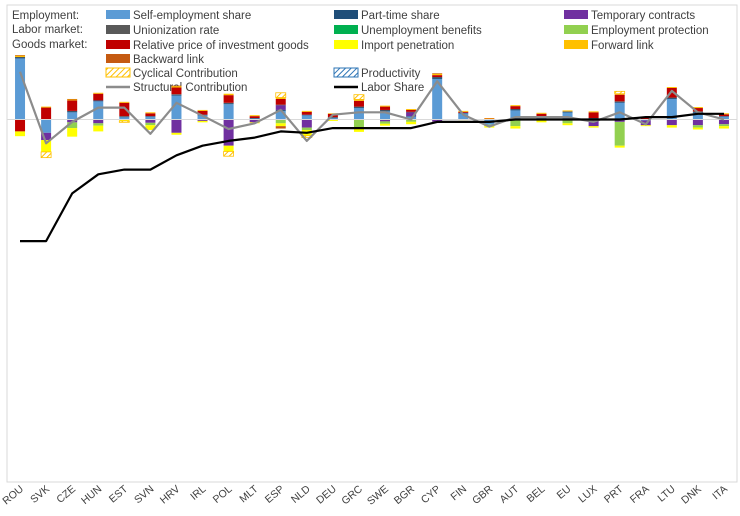  What do you see at coordinates (593, 112) in the screenshot?
I see `bar-forward-link-lux` at bounding box center [593, 112].